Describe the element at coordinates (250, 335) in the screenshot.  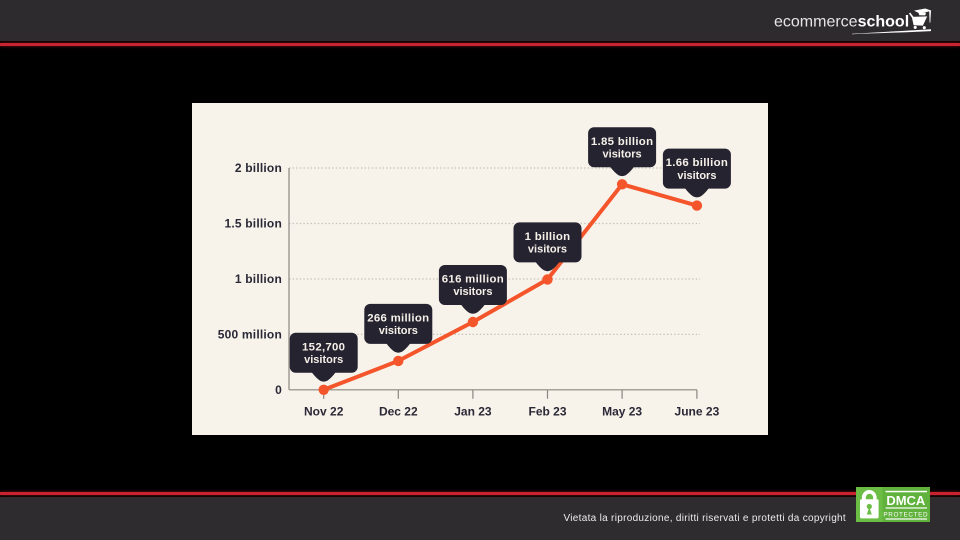
I see `svg-text: 500 million` at that location.